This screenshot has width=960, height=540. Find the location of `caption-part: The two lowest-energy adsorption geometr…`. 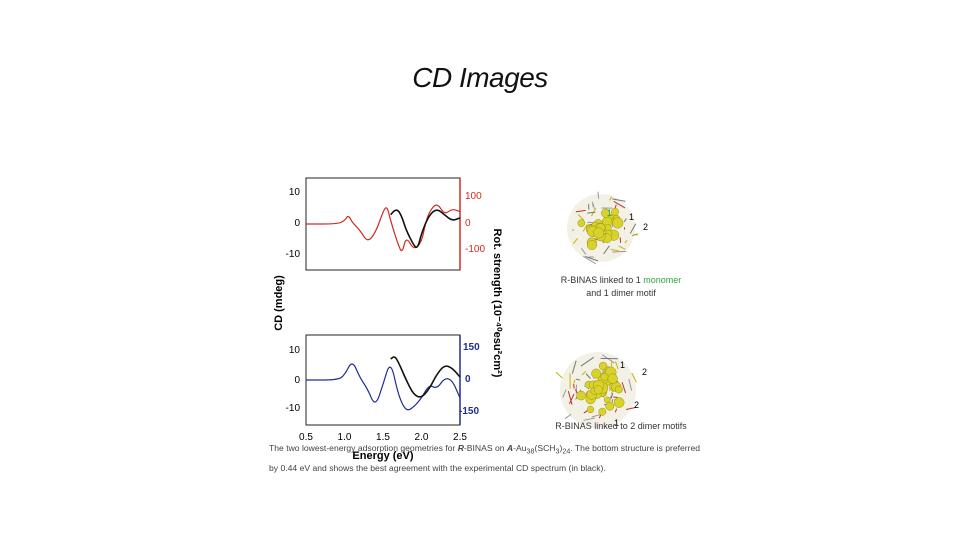

caption-part: The two lowest-energy adsorption geometr… is located at coordinates (363, 448).